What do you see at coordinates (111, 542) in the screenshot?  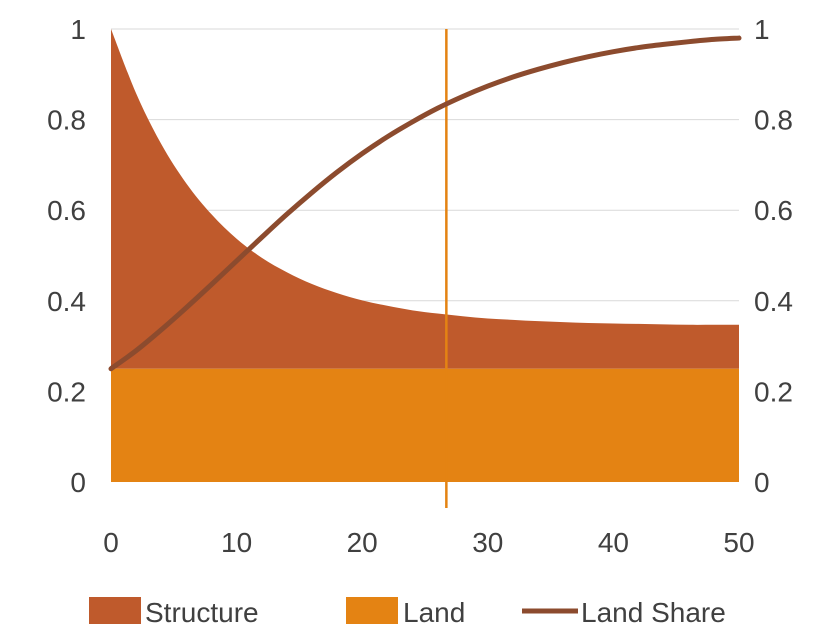 I see `x-tick-label-0: 0` at bounding box center [111, 542].